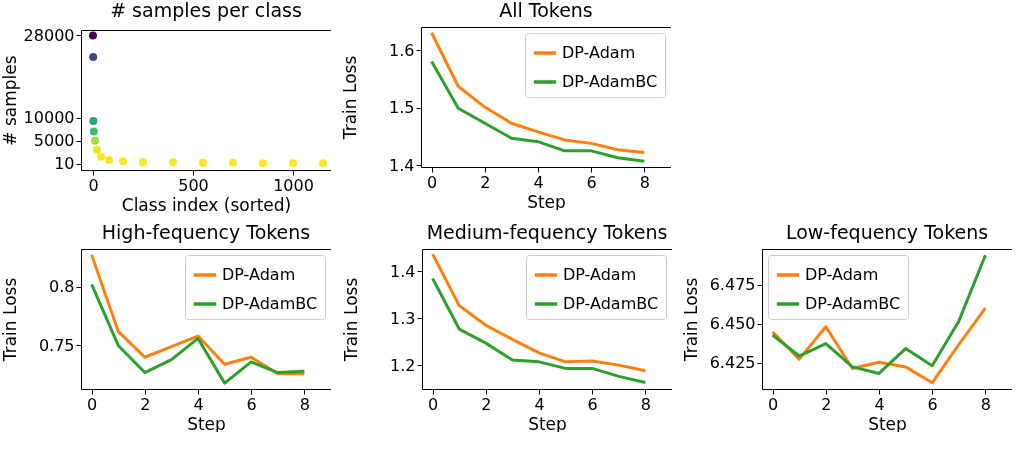 The height and width of the screenshot is (449, 1029). What do you see at coordinates (49, 118) in the screenshot?
I see `y-tick-label: 10000` at bounding box center [49, 118].